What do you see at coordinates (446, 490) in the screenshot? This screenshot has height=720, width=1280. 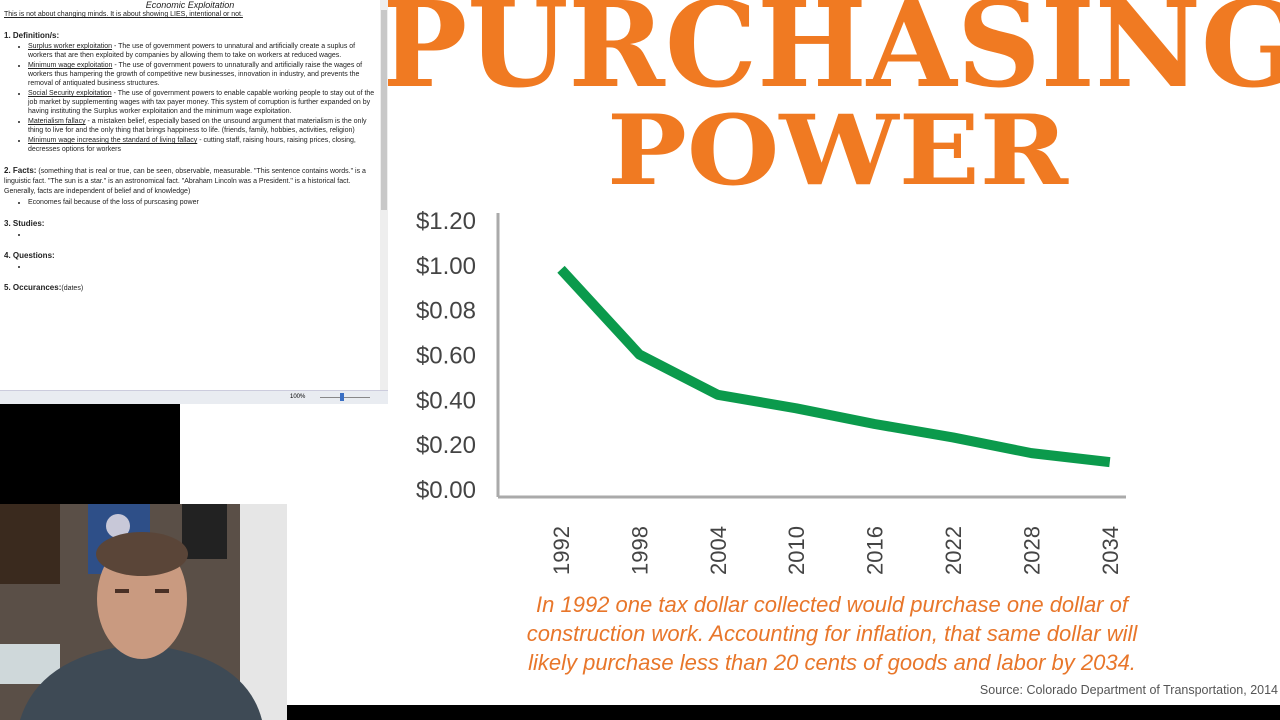 I see `y-tick-label: $0.00` at bounding box center [446, 490].